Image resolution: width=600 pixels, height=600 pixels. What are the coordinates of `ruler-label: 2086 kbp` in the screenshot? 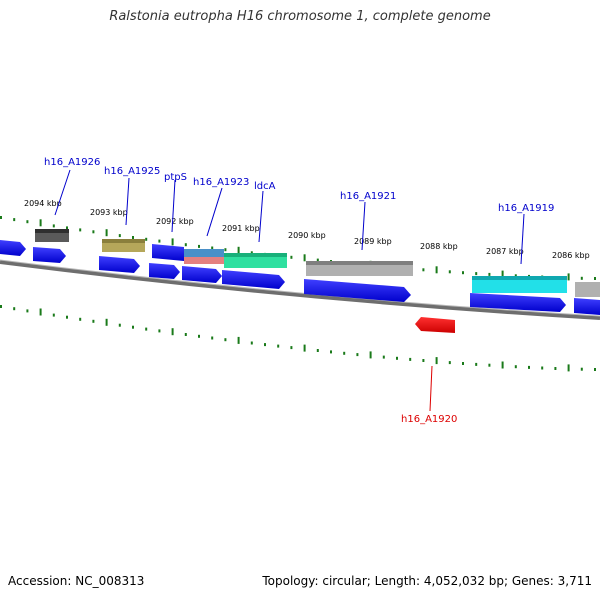 It's located at (571, 255).